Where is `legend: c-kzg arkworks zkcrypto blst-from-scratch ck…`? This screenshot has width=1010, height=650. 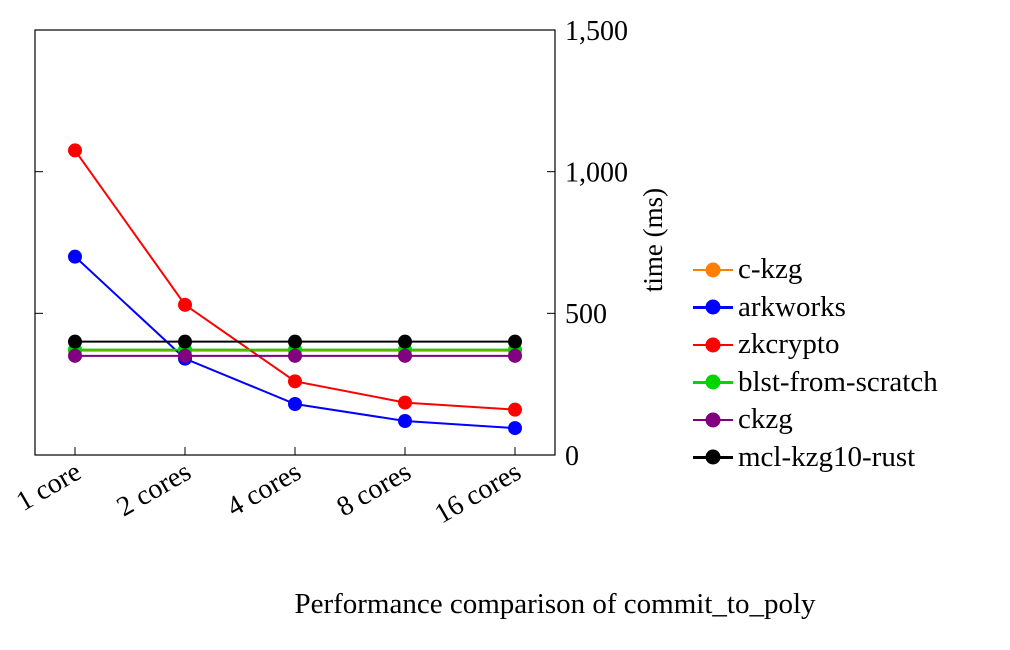
legend: c-kzg arkworks zkcrypto blst-from-scratch ck… is located at coordinates (815, 363).